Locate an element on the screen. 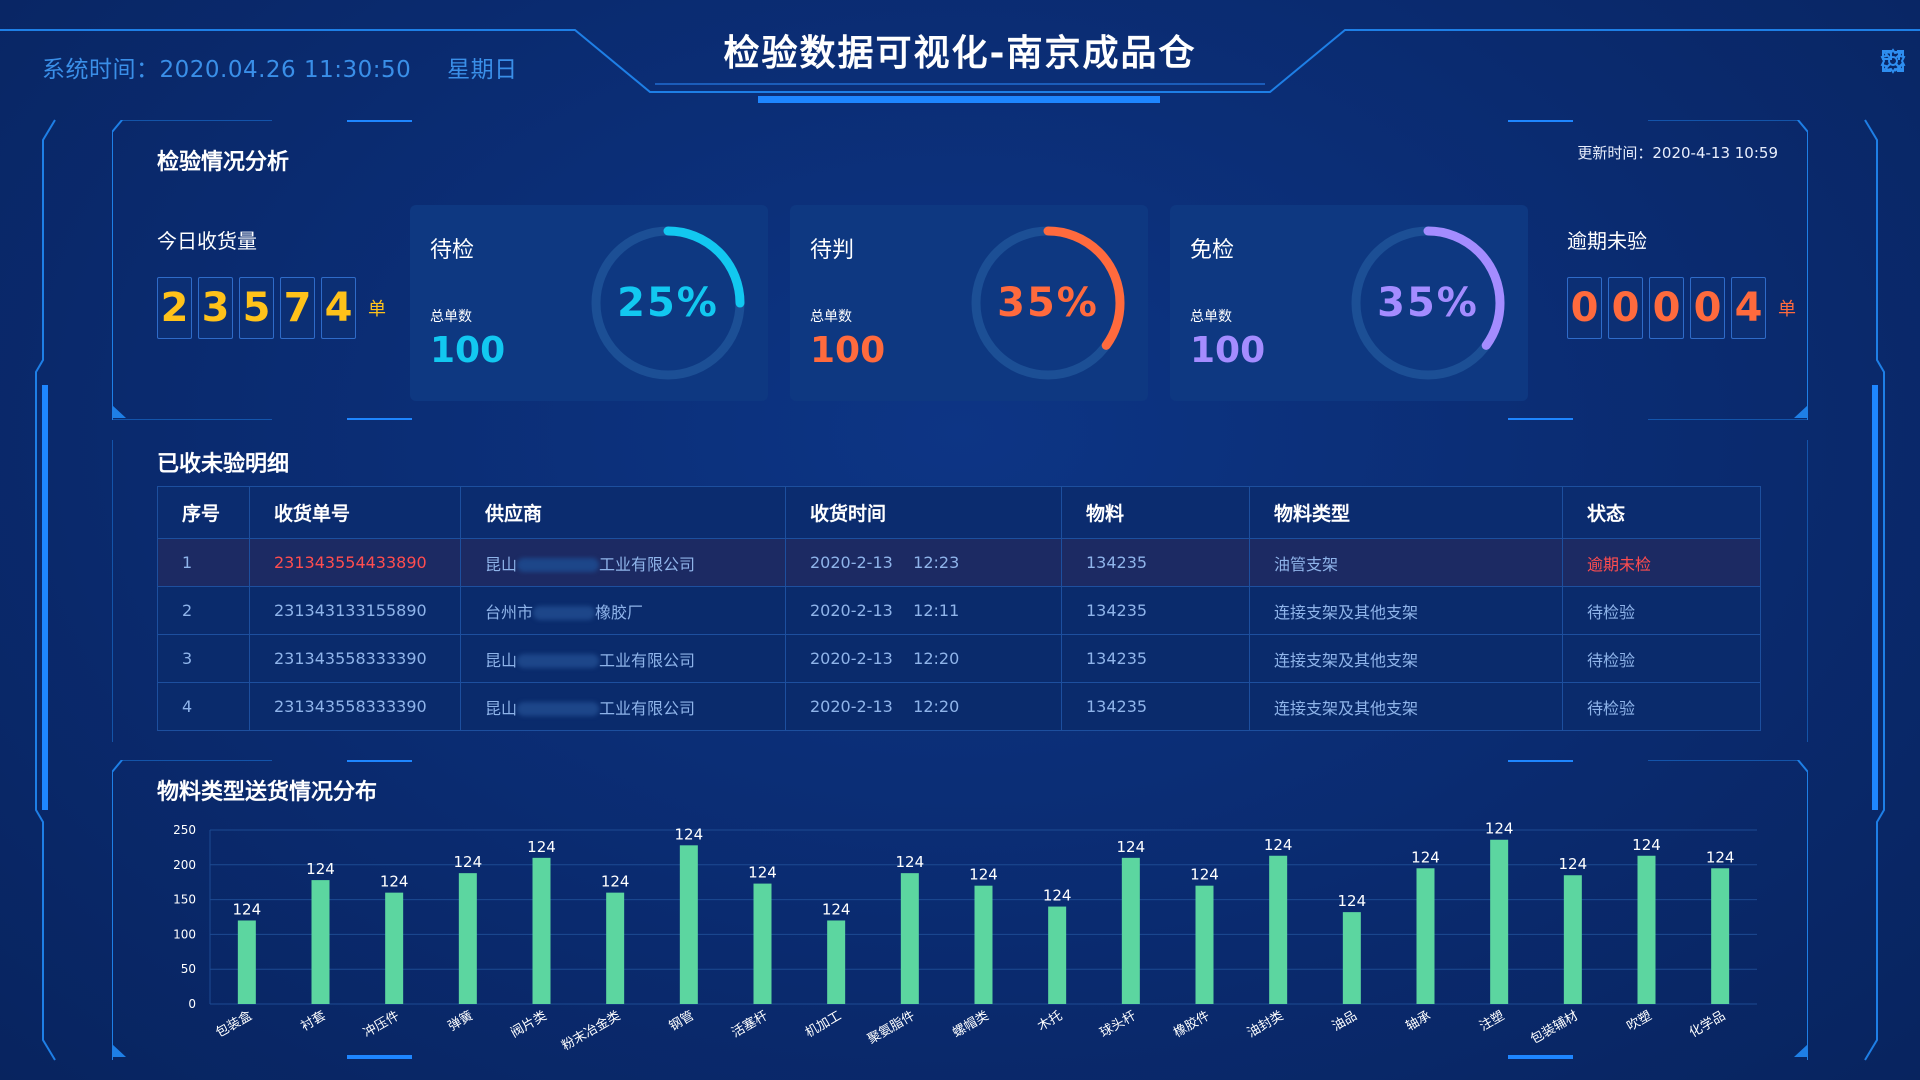  cell-supplier: 台州市 橡胶厂 is located at coordinates (623, 610).